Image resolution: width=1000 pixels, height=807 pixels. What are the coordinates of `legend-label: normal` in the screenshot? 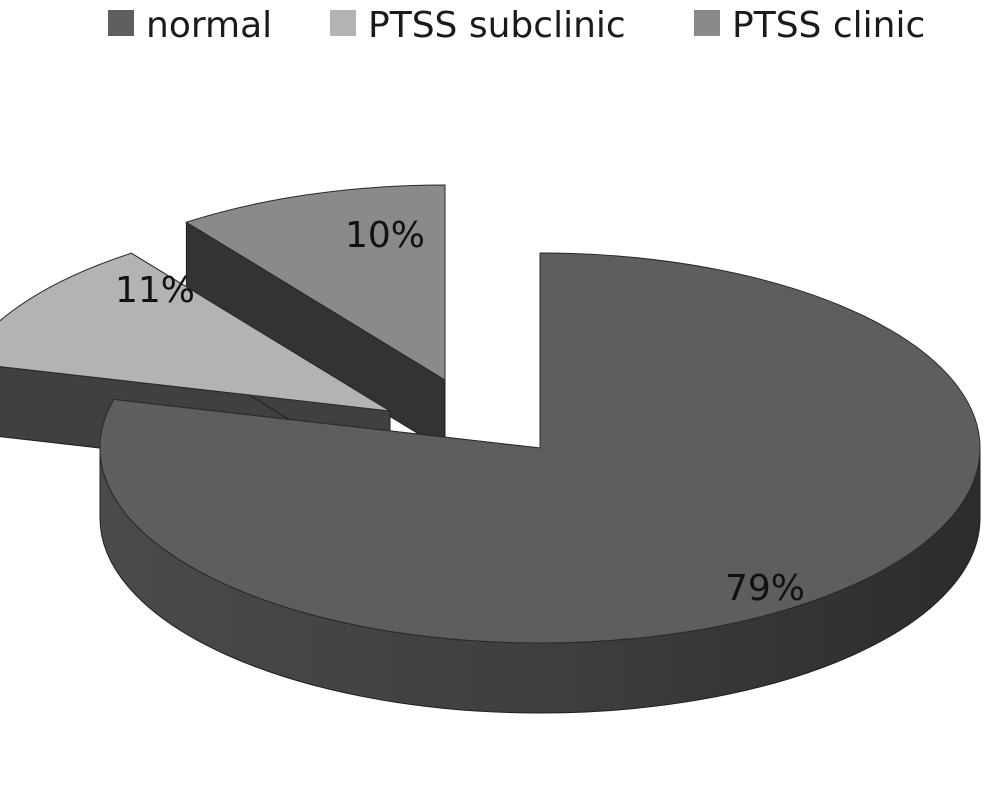 It's located at (209, 25).